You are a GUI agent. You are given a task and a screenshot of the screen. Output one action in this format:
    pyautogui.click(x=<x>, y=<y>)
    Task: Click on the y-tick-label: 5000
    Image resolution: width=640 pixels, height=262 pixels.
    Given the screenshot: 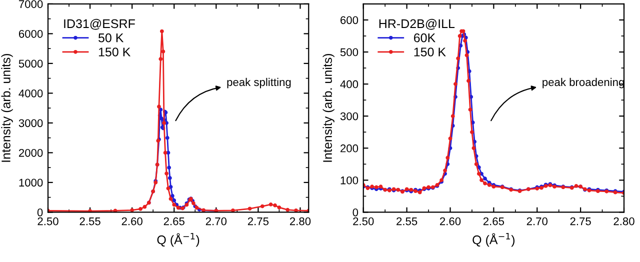 What is the action you would take?
    pyautogui.click(x=30, y=64)
    